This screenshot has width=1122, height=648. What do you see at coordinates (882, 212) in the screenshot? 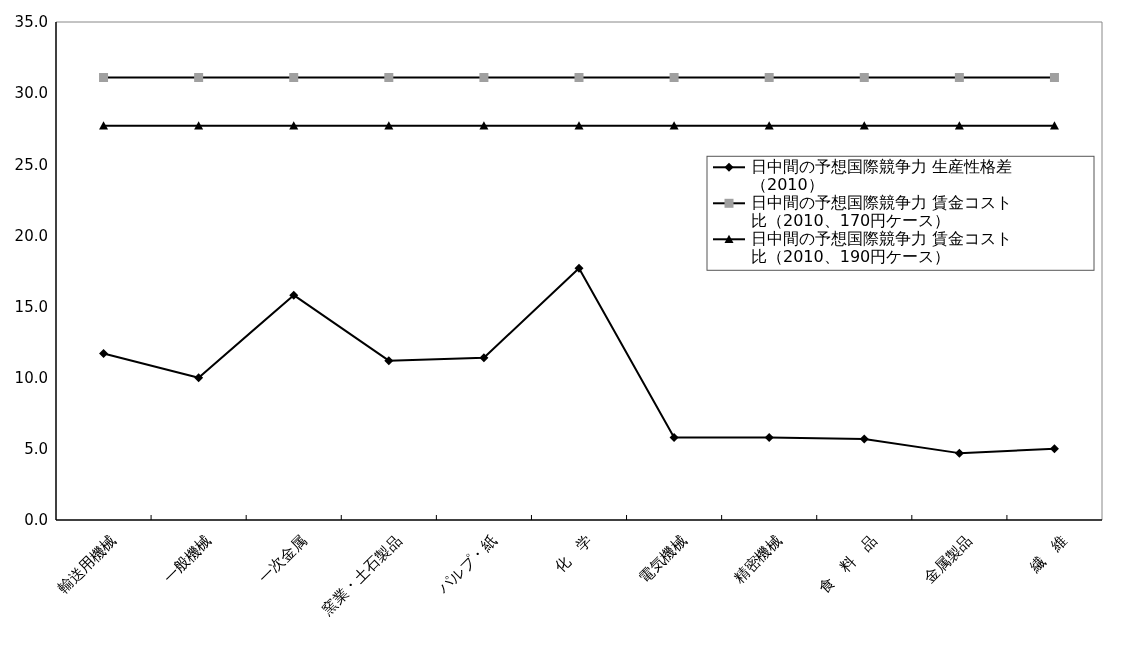
I see `legend-label: 日中間の予想国際競争力 賃金コスト比（2010、170円ケース）` at bounding box center [882, 212].